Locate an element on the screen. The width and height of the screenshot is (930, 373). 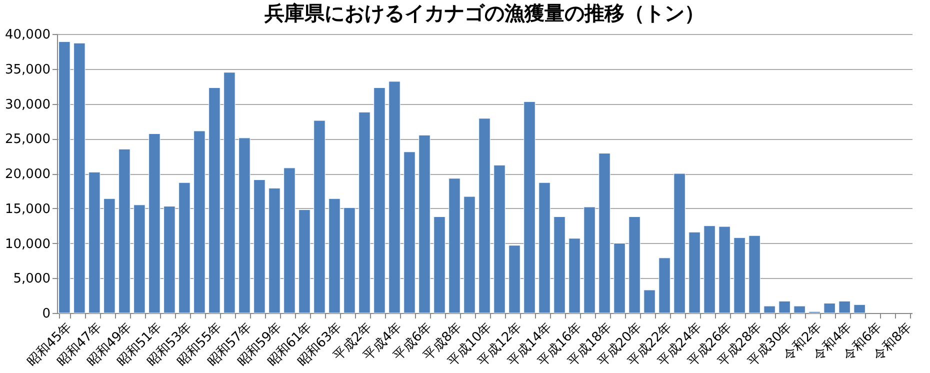
y-tick-label: 40,000 is located at coordinates (27, 35).